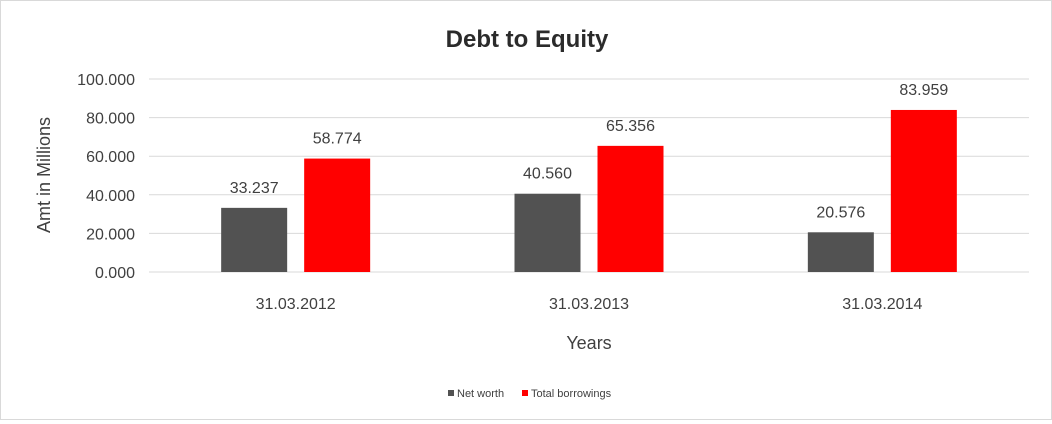 The width and height of the screenshot is (1052, 424). What do you see at coordinates (527, 39) in the screenshot?
I see `chart-title: Debt to Equity` at bounding box center [527, 39].